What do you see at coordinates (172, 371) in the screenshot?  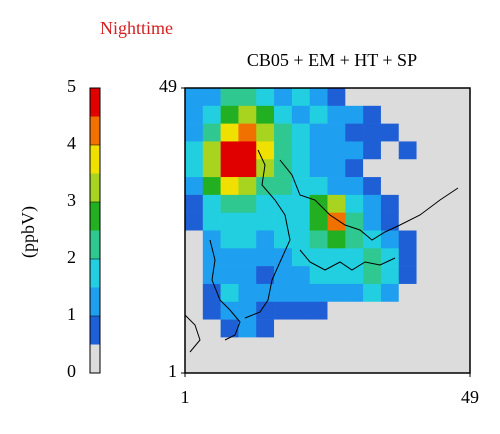 I see `y-tick-label: 1` at bounding box center [172, 371].